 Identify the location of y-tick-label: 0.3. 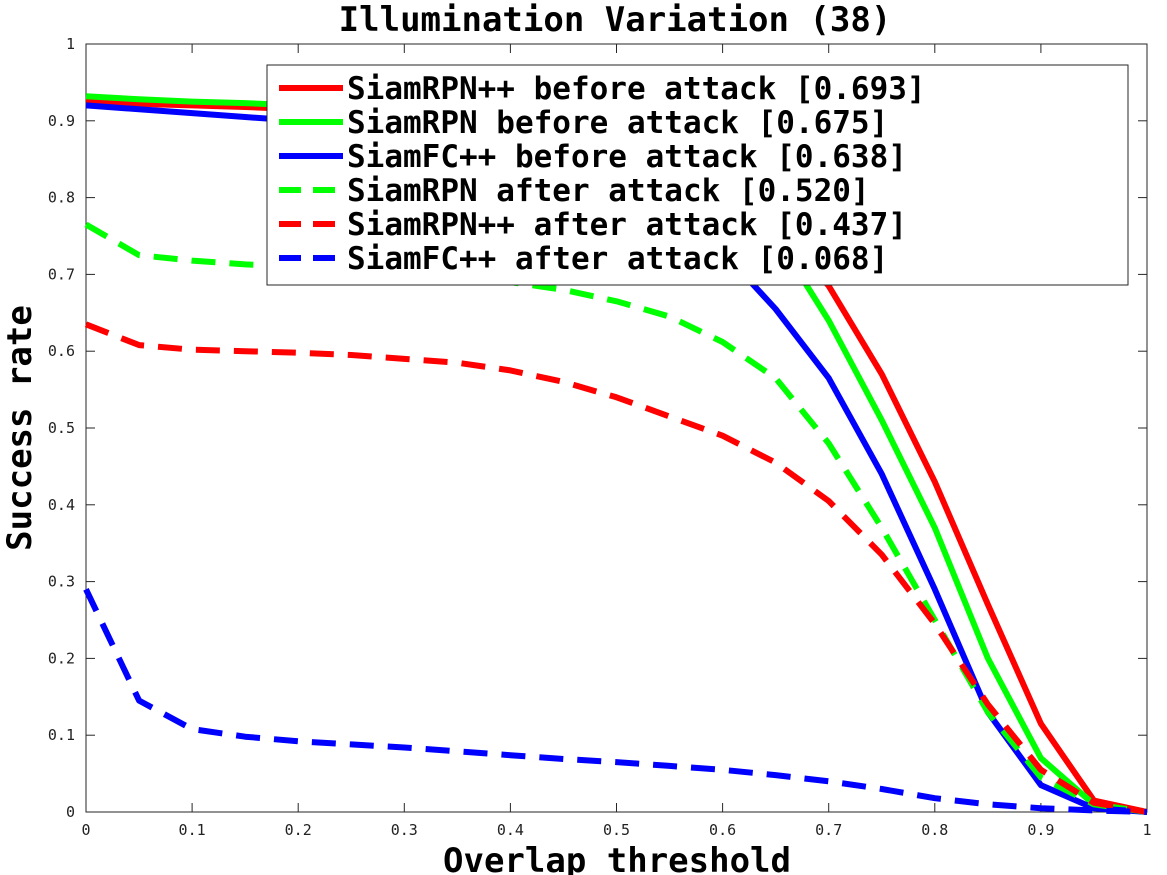
(61, 582).